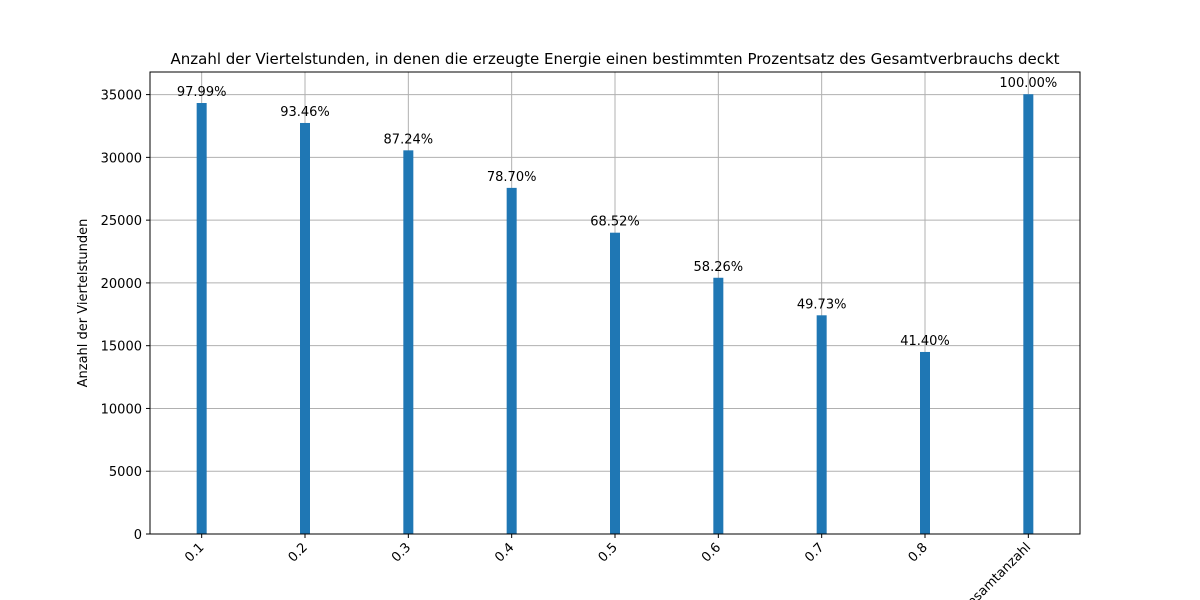 This screenshot has height=600, width=1200. What do you see at coordinates (608, 552) in the screenshot?
I see `x-tick-label: 0.5` at bounding box center [608, 552].